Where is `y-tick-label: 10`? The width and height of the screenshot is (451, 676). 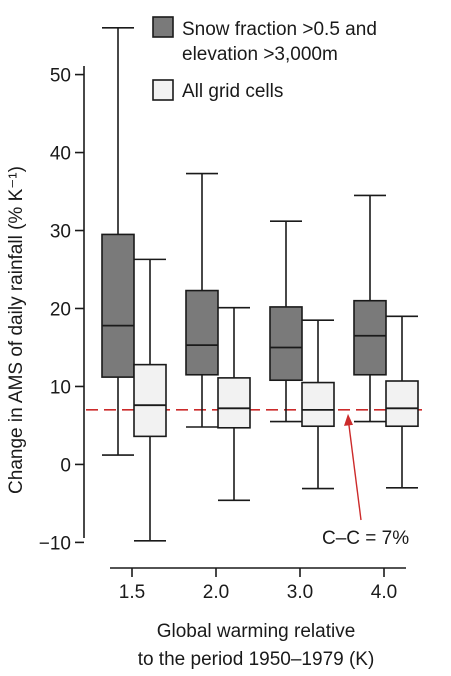
y-tick-label: 10 is located at coordinates (60, 387).